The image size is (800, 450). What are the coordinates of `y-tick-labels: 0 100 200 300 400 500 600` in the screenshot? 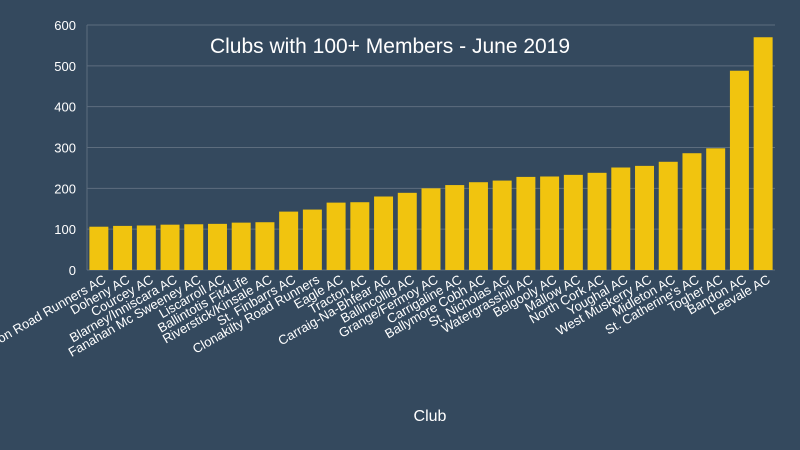 It's located at (65, 148).